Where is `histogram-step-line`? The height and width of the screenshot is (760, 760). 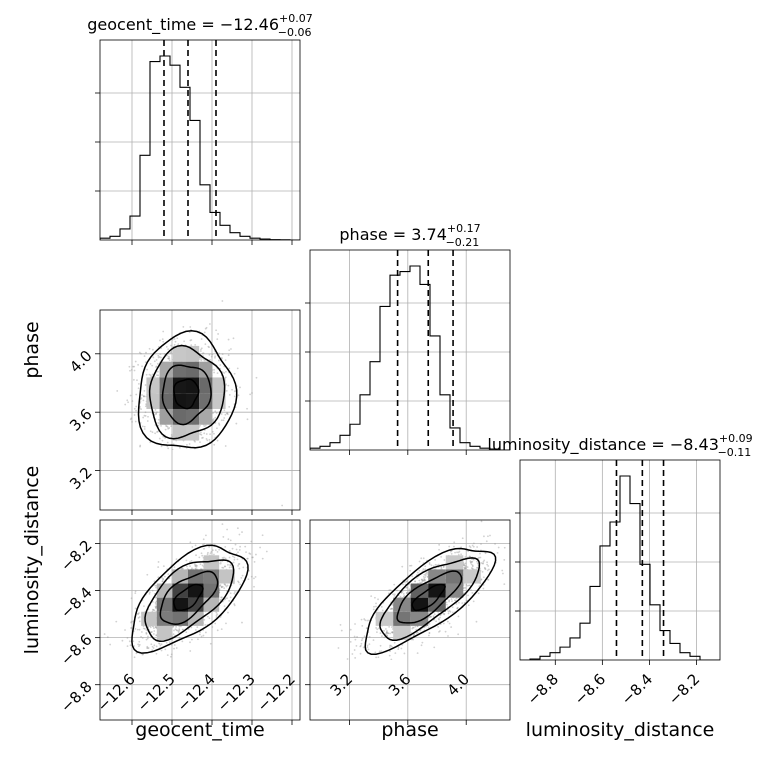
histogram-step-line is located at coordinates (410, 357).